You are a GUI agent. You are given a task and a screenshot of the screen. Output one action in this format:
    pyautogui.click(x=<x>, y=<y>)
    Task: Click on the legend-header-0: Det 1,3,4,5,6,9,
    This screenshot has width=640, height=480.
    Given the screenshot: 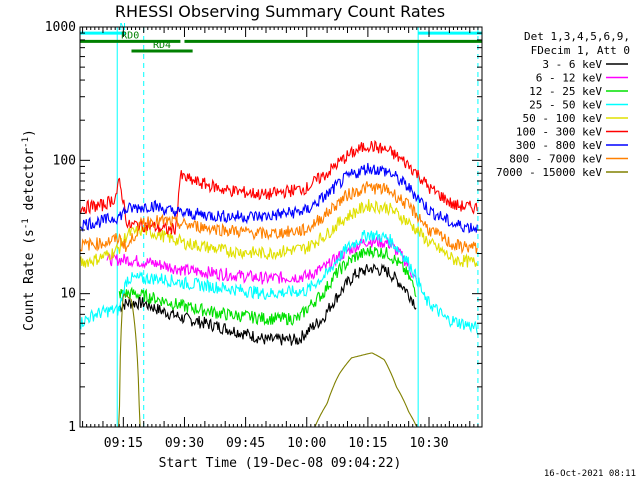 What is the action you would take?
    pyautogui.click(x=577, y=36)
    